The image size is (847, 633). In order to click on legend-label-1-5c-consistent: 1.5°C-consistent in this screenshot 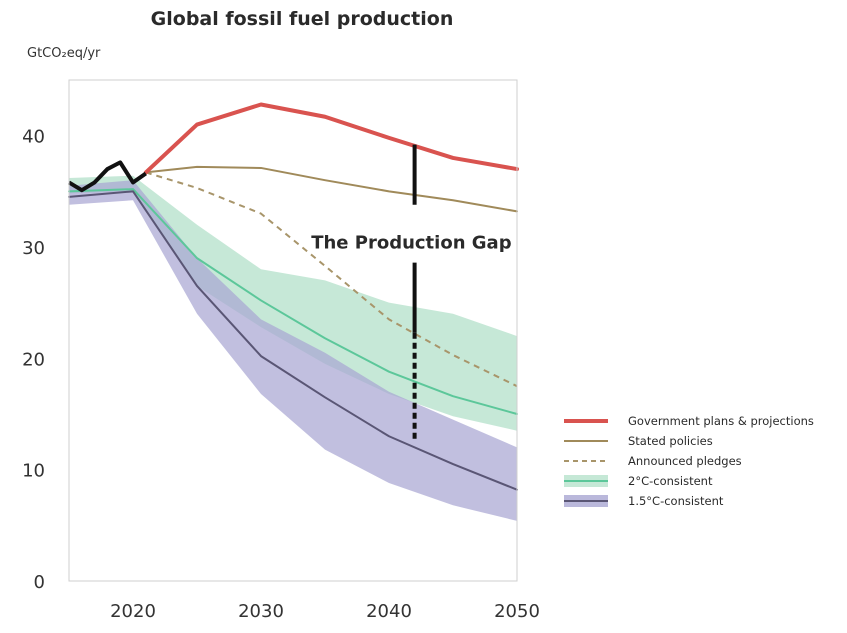, I will do `click(676, 501)`.